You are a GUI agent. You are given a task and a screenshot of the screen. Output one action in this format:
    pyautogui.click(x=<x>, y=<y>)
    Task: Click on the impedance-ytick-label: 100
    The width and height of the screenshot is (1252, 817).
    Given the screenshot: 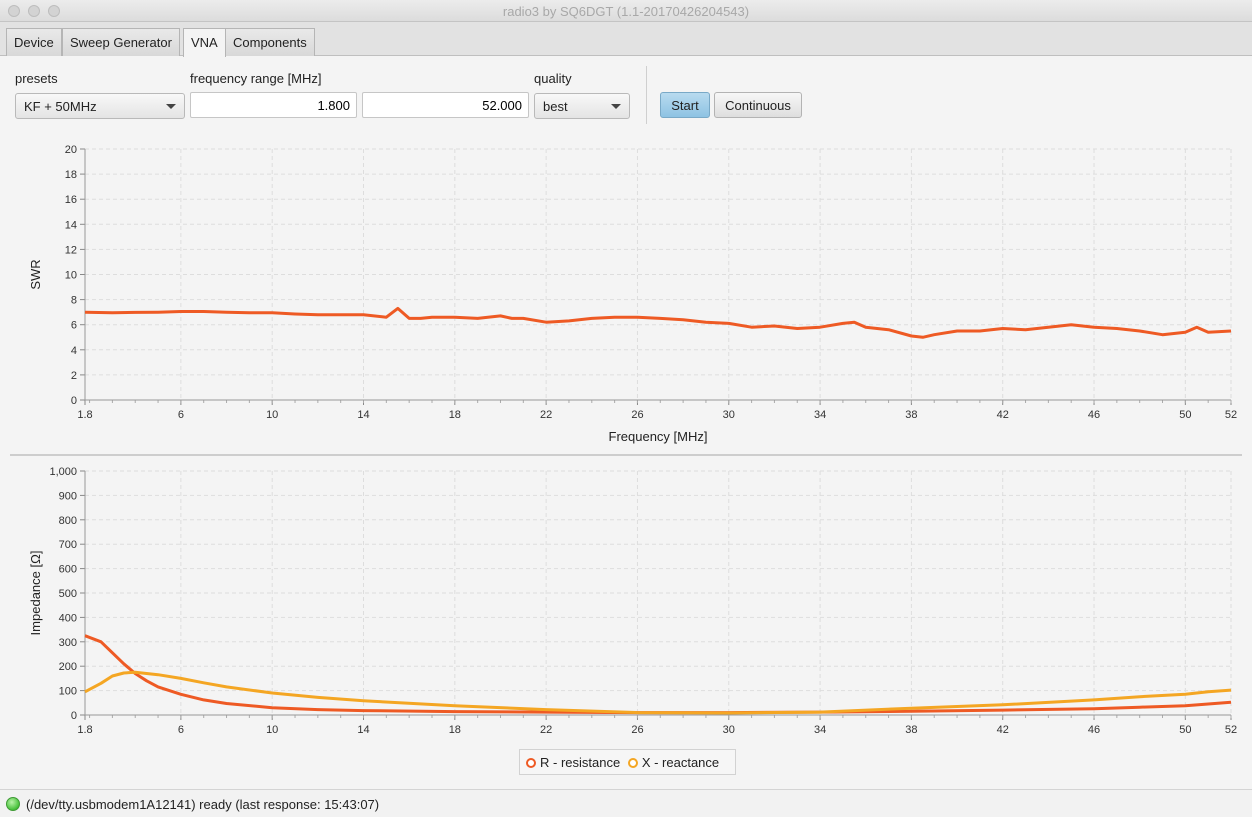 What is the action you would take?
    pyautogui.click(x=68, y=692)
    